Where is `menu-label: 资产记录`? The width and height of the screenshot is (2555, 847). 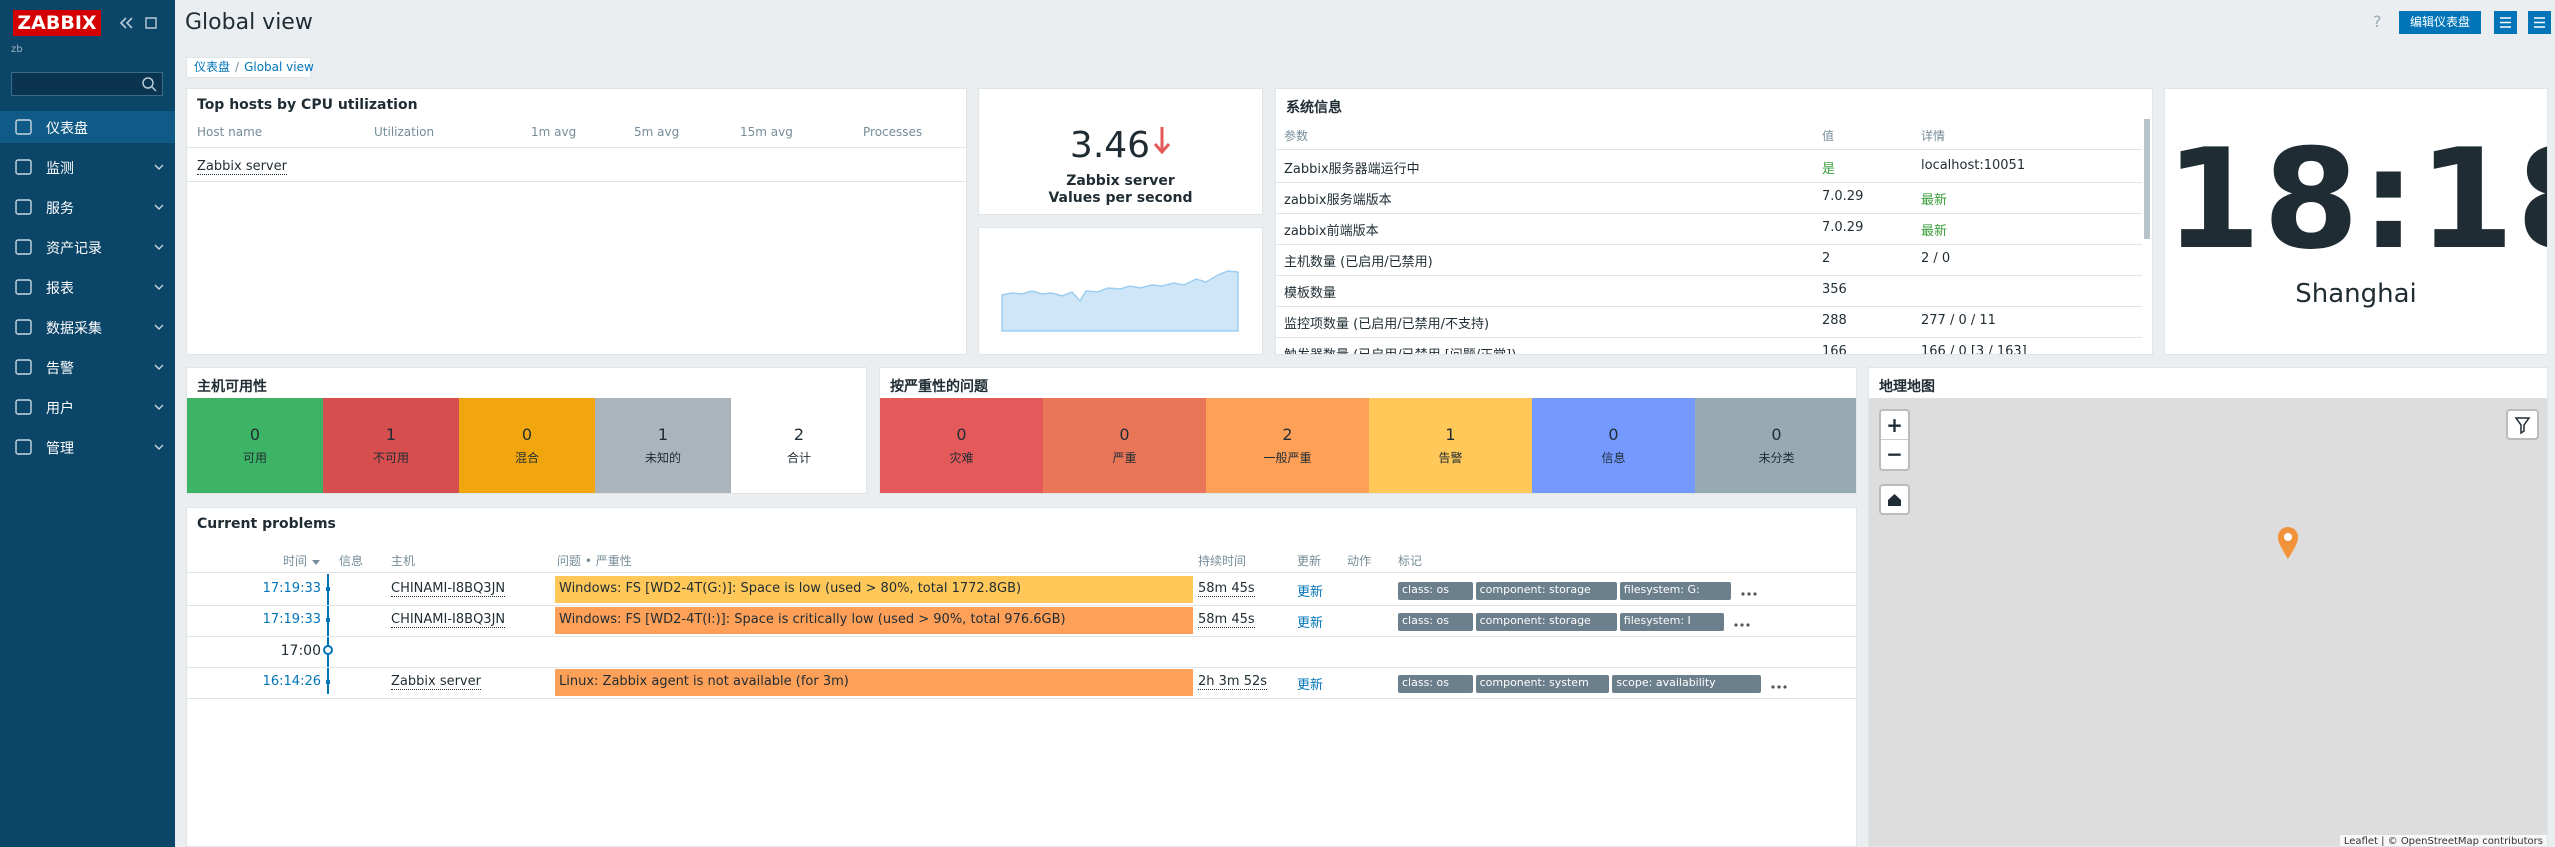
menu-label: 资产记录 is located at coordinates (74, 249).